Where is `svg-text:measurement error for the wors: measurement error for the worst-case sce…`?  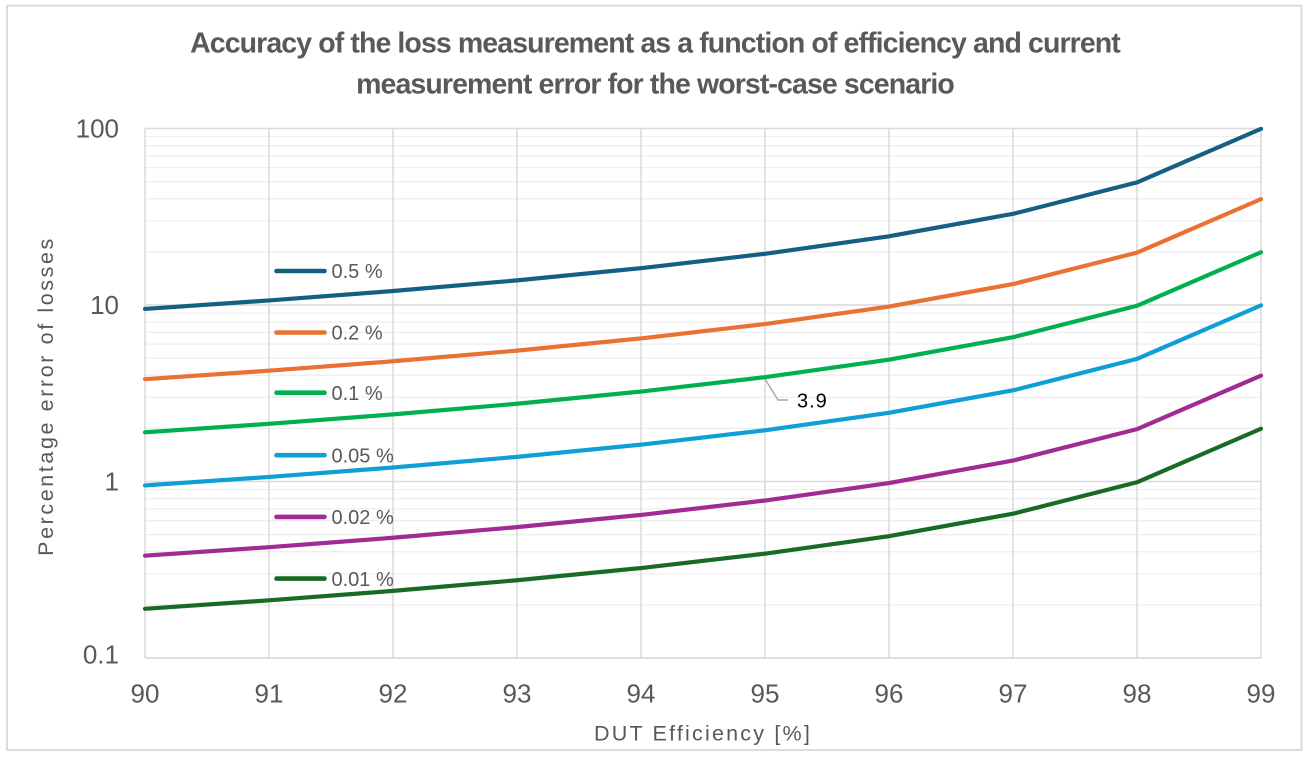
svg-text:measurement error for the wors: measurement error for the worst-case sce… is located at coordinates (655, 85).